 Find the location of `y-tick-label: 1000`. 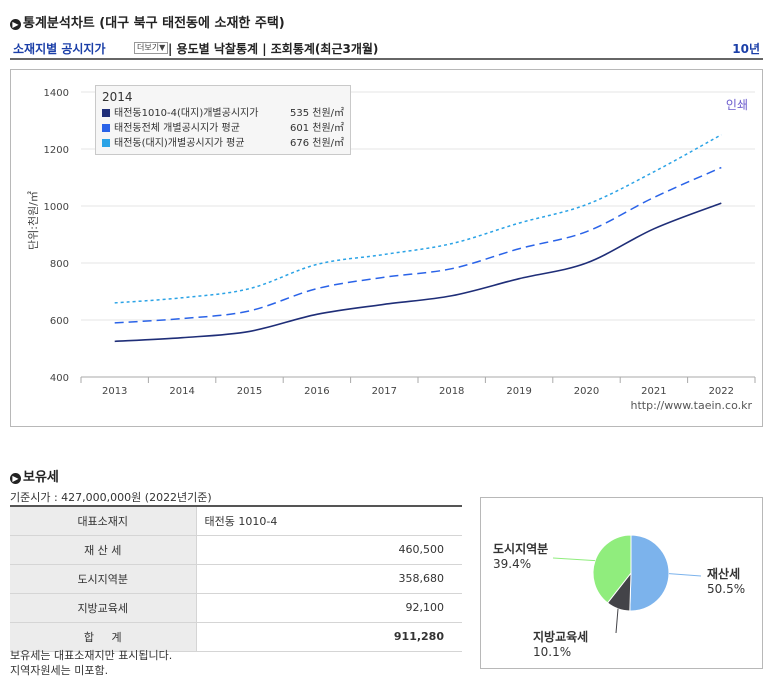

y-tick-label: 1000 is located at coordinates (56, 207).